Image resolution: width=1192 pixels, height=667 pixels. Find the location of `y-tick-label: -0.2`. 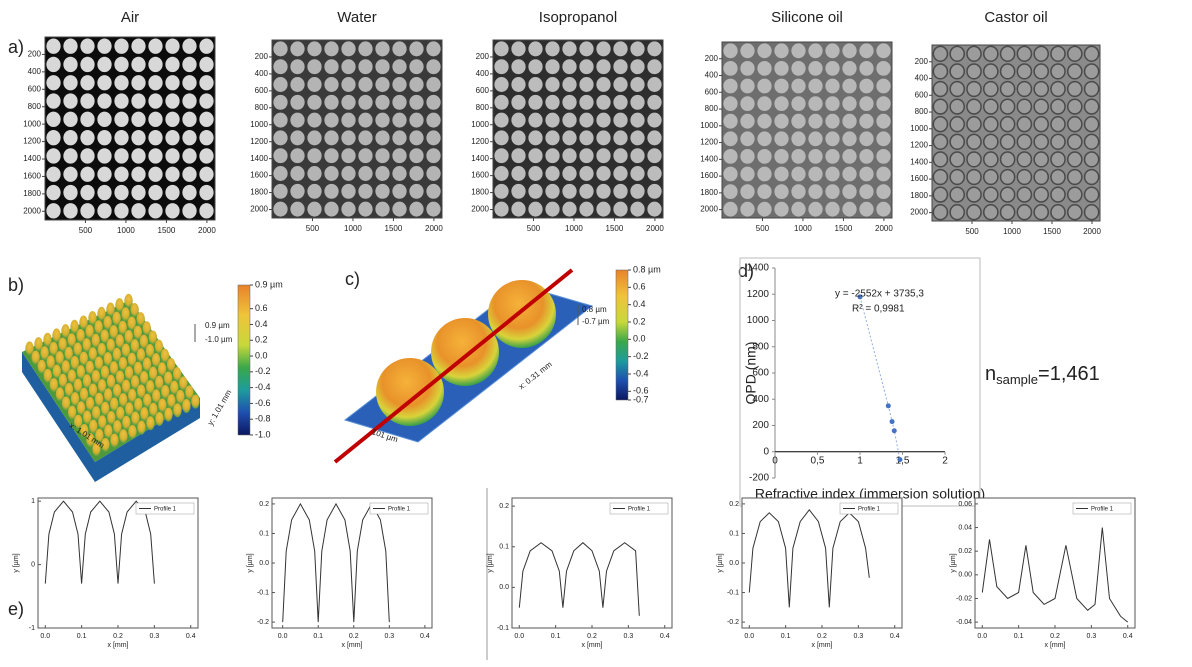

y-tick-label: -0.2 is located at coordinates (263, 622).